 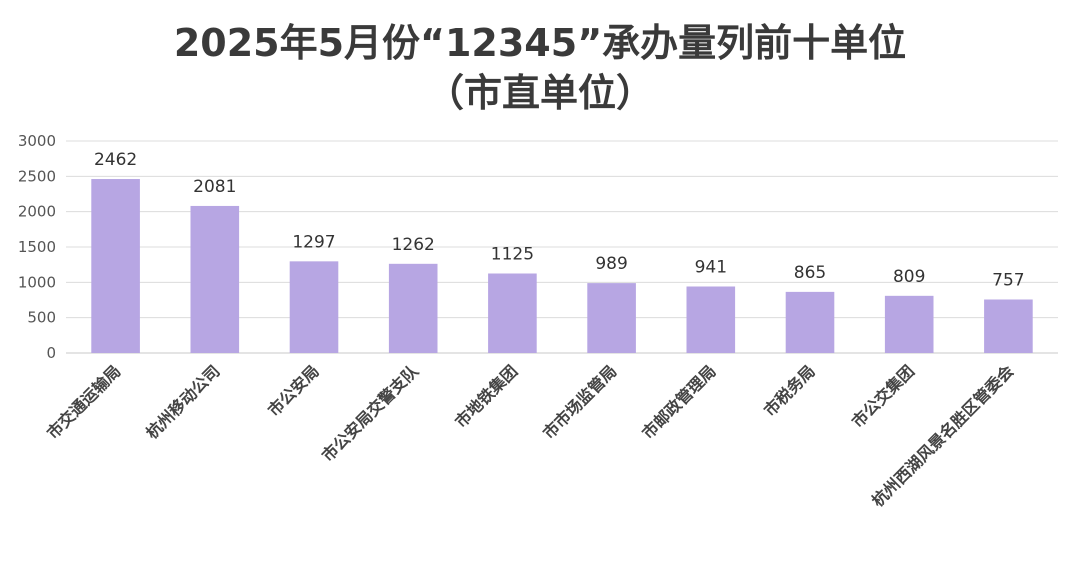 What do you see at coordinates (370, 413) in the screenshot?
I see `x-tick-label: 市公安局交警支队` at bounding box center [370, 413].